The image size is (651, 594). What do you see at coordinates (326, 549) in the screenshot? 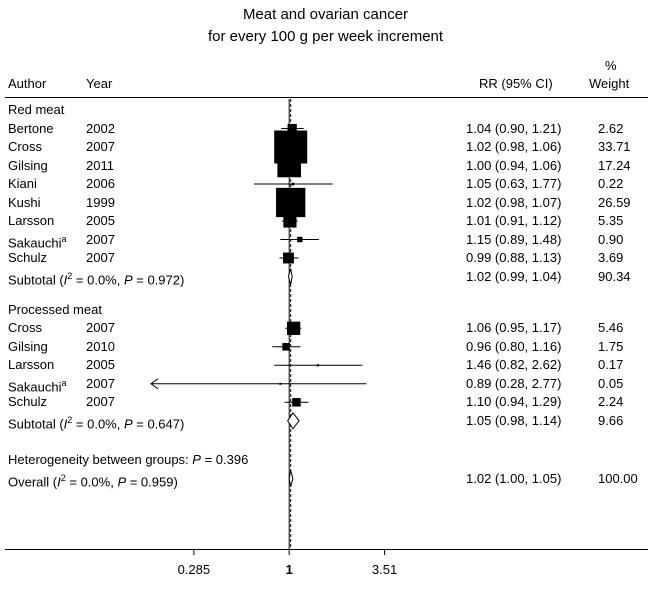
I see `footer-rule` at bounding box center [326, 549].